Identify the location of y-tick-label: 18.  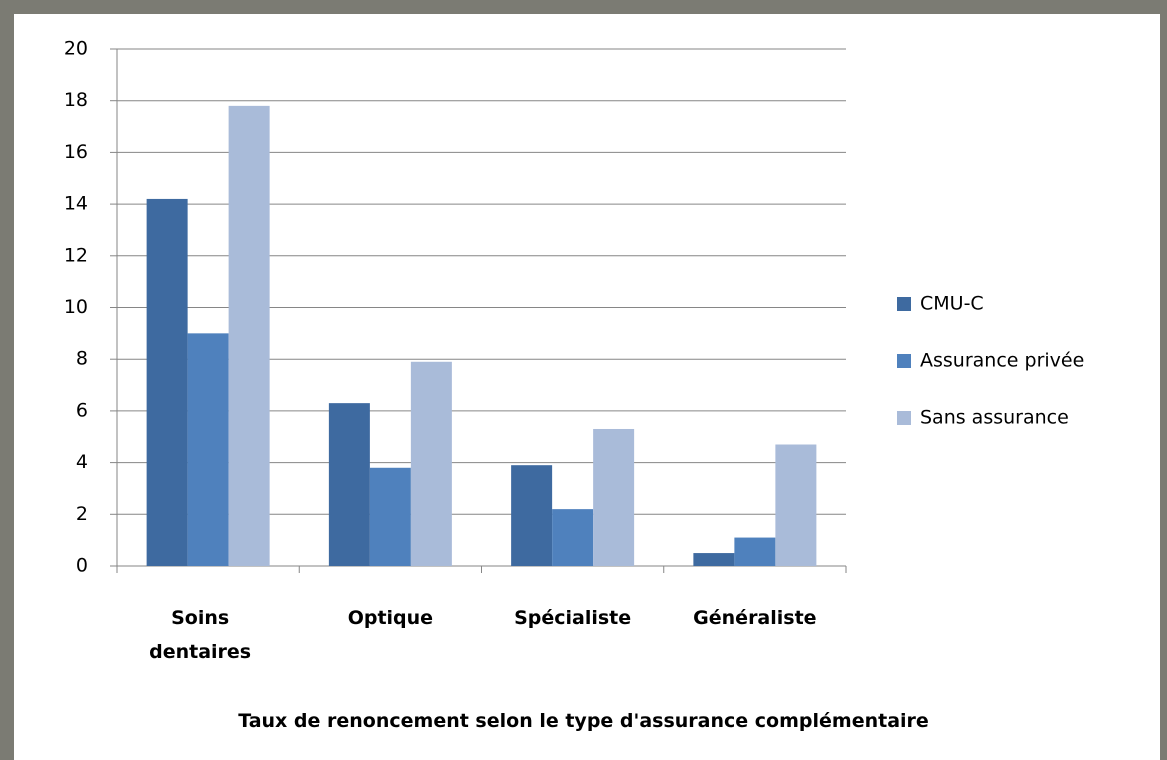
(76, 100).